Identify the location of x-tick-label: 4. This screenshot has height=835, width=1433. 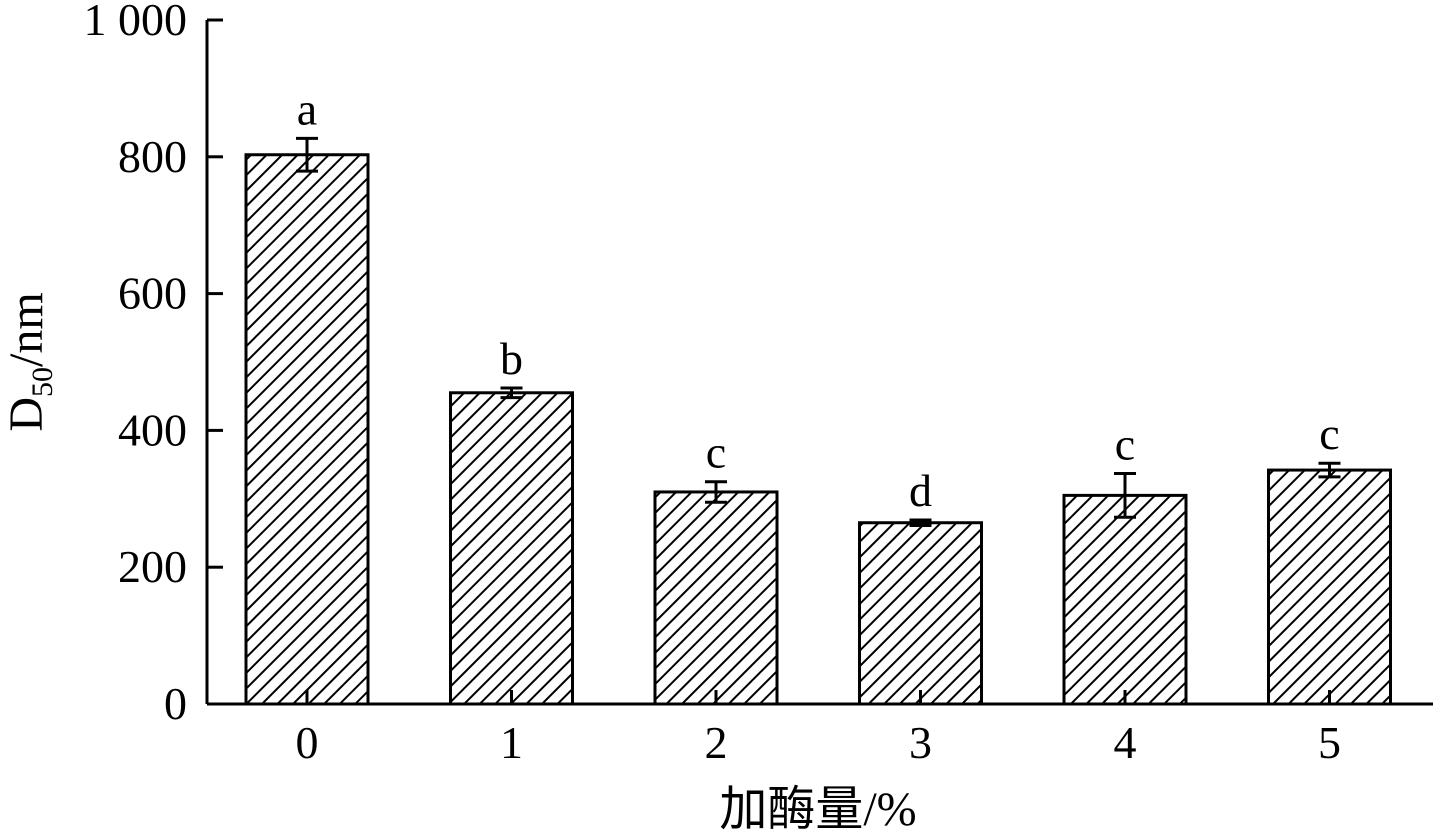
(1125, 742).